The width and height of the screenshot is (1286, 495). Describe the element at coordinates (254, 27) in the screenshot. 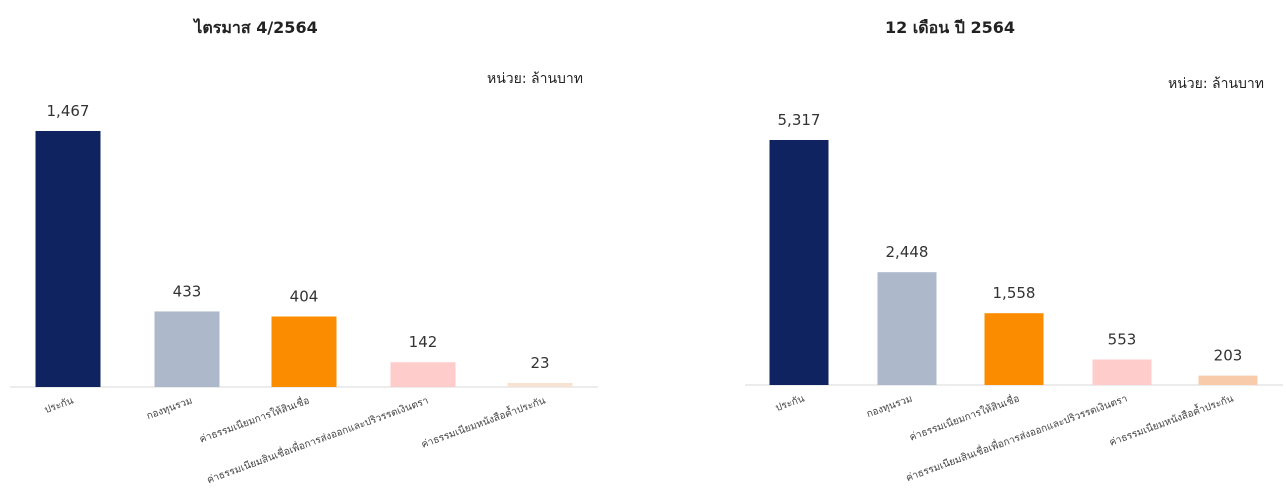

I see `chart-title: ไตรมาส 4/2564` at that location.